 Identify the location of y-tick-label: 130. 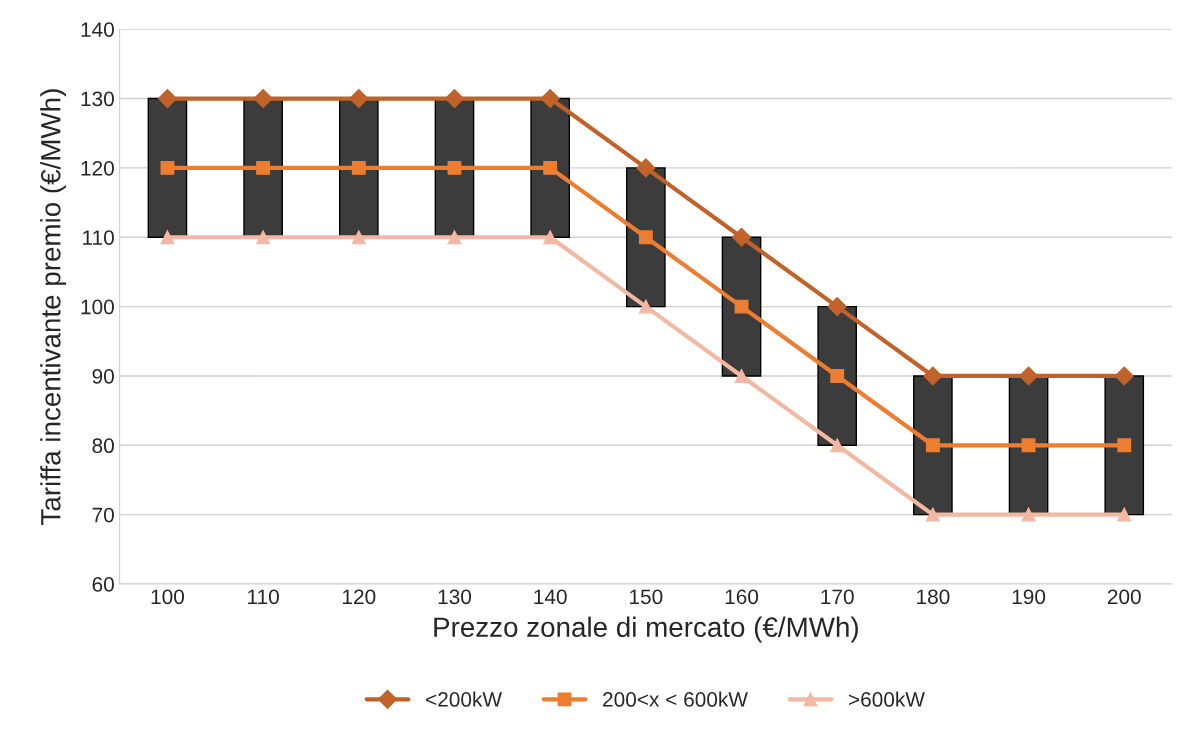
(97, 99).